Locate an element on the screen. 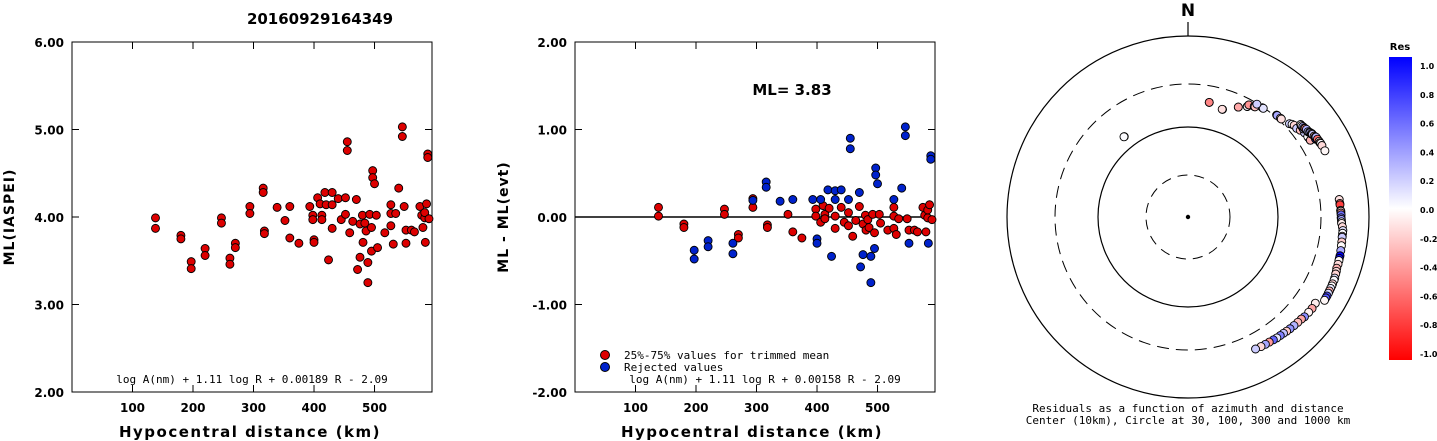 The width and height of the screenshot is (1437, 441). y-tick-label: 3.00 is located at coordinates (49, 306).